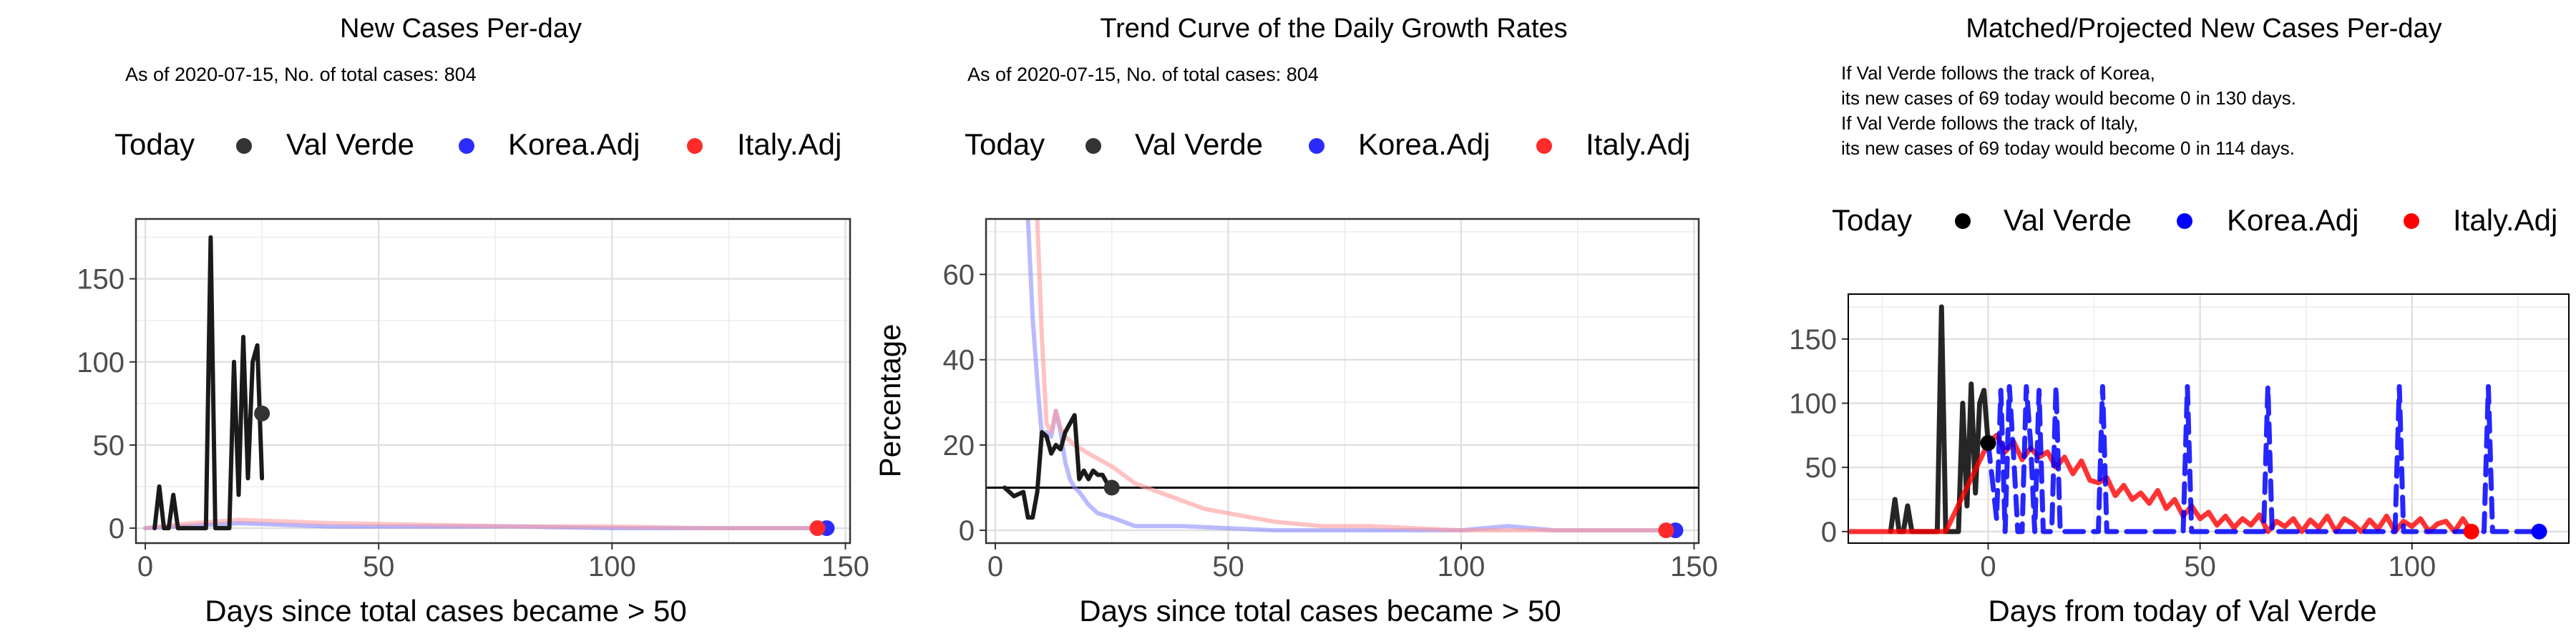 Image resolution: width=2576 pixels, height=644 pixels. What do you see at coordinates (890, 401) in the screenshot?
I see `y-axis-label: Percentage` at bounding box center [890, 401].